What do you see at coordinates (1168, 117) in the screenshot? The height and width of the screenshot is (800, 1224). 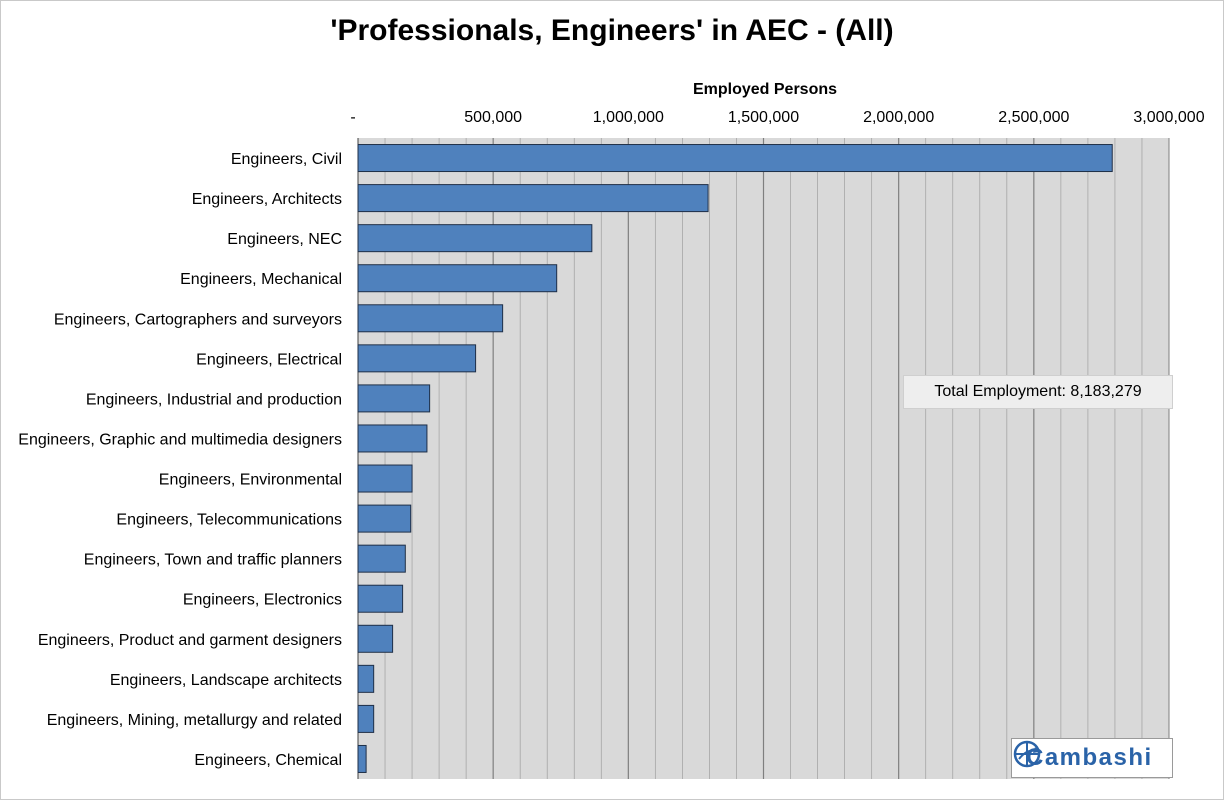 I see `x-tick-label: 3,000,000` at bounding box center [1168, 117].